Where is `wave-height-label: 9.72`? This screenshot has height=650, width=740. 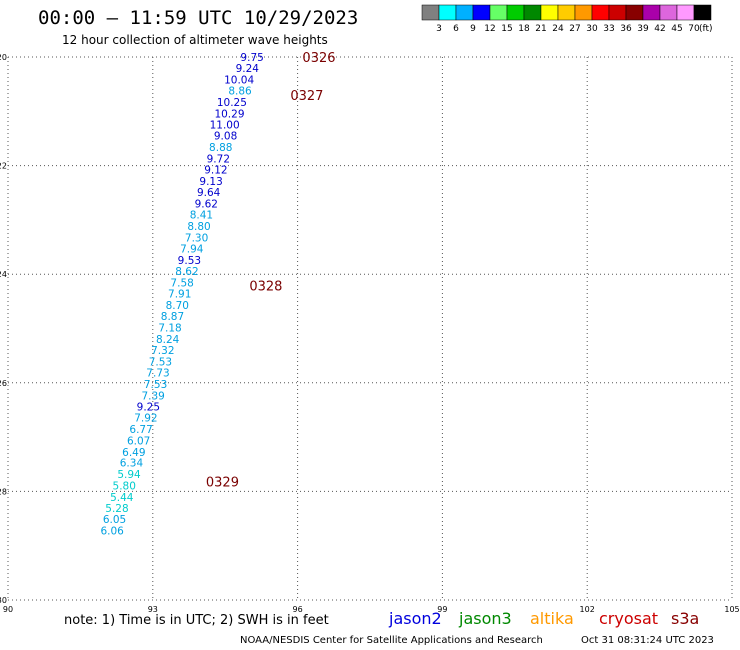
wave-height-label: 9.72 is located at coordinates (218, 160).